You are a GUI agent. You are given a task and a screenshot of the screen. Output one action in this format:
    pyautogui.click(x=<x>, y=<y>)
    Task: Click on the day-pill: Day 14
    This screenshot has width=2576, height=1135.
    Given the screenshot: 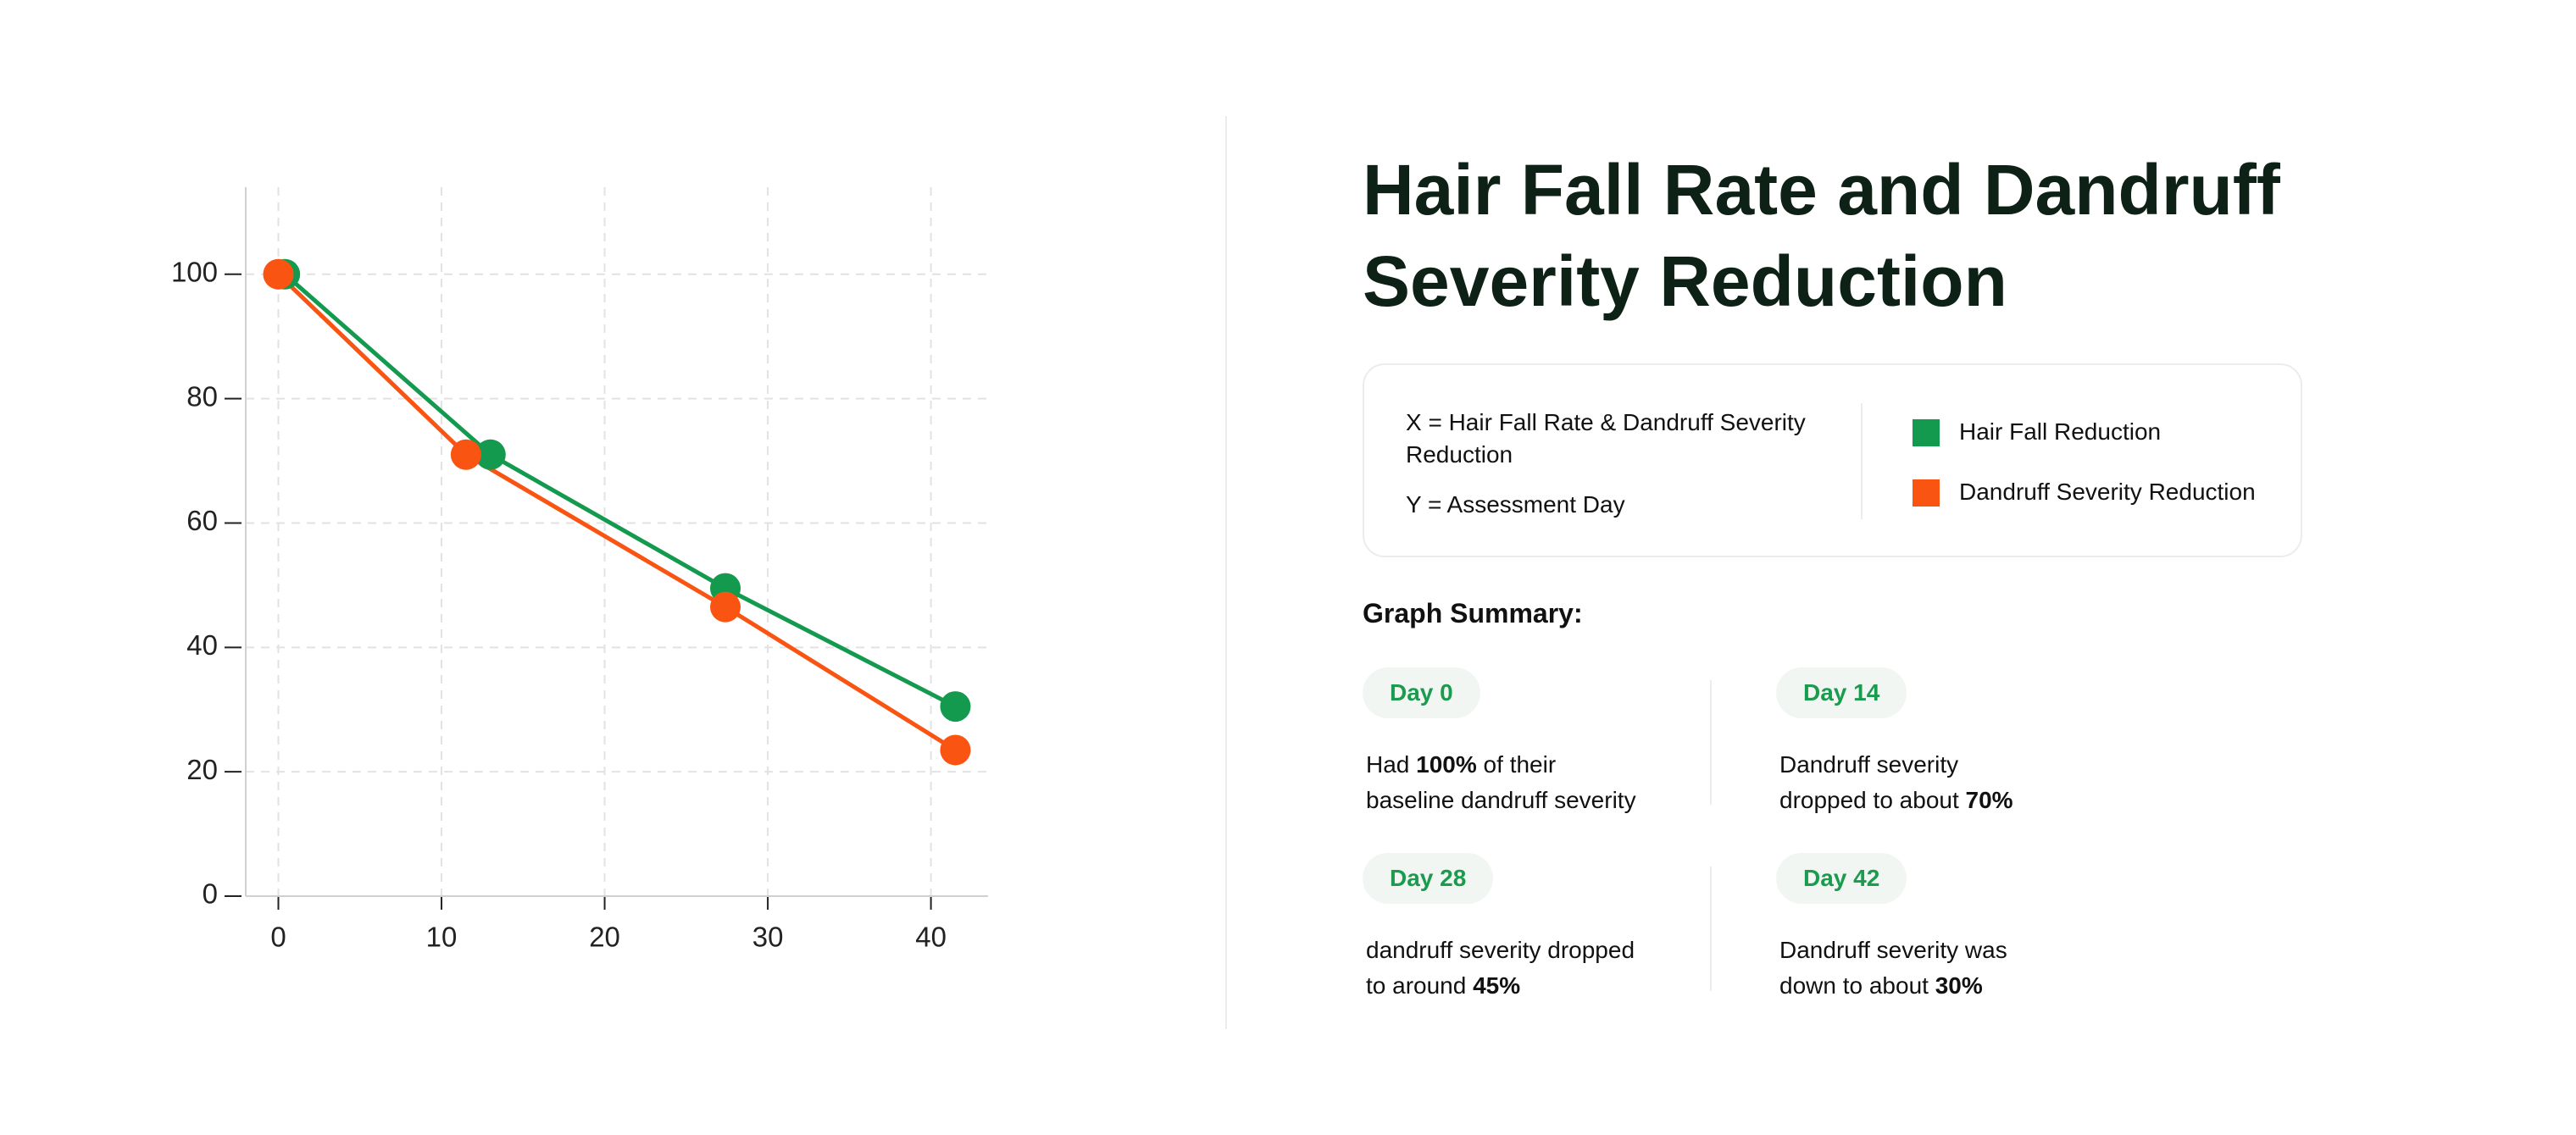 What is the action you would take?
    pyautogui.click(x=1841, y=692)
    